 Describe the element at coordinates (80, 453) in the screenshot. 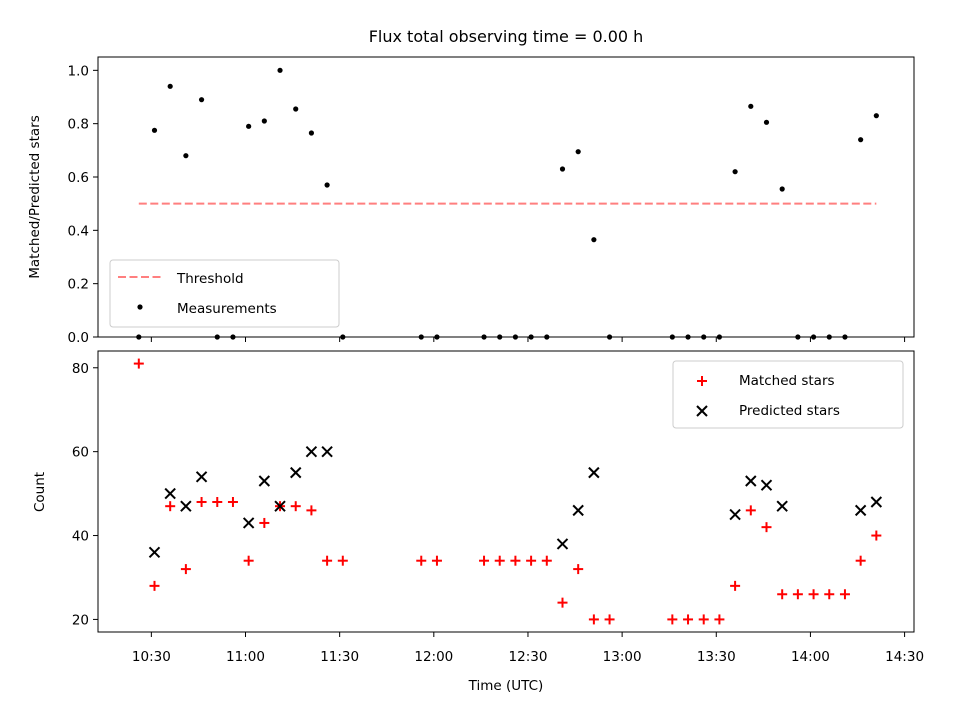

I see `count-ytick-label: 60` at that location.